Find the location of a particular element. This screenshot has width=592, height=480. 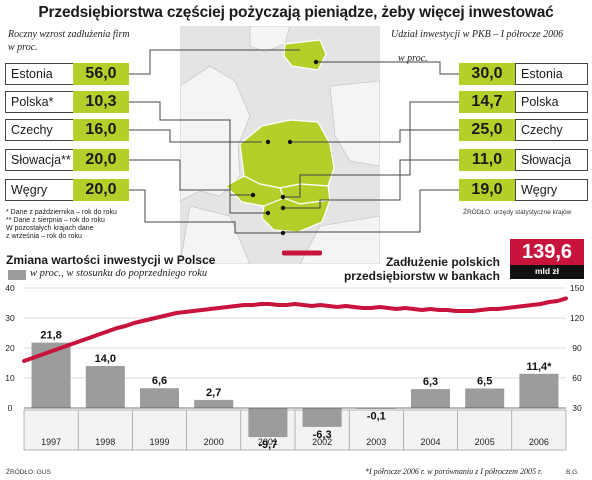

bar-legend-swatch is located at coordinates (17, 275).